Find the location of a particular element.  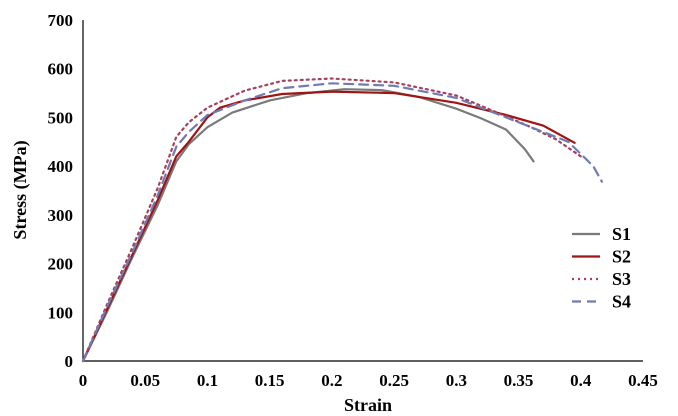

y-tick-labels: 0 100 200 300 400 500 600 700 is located at coordinates (61, 191).